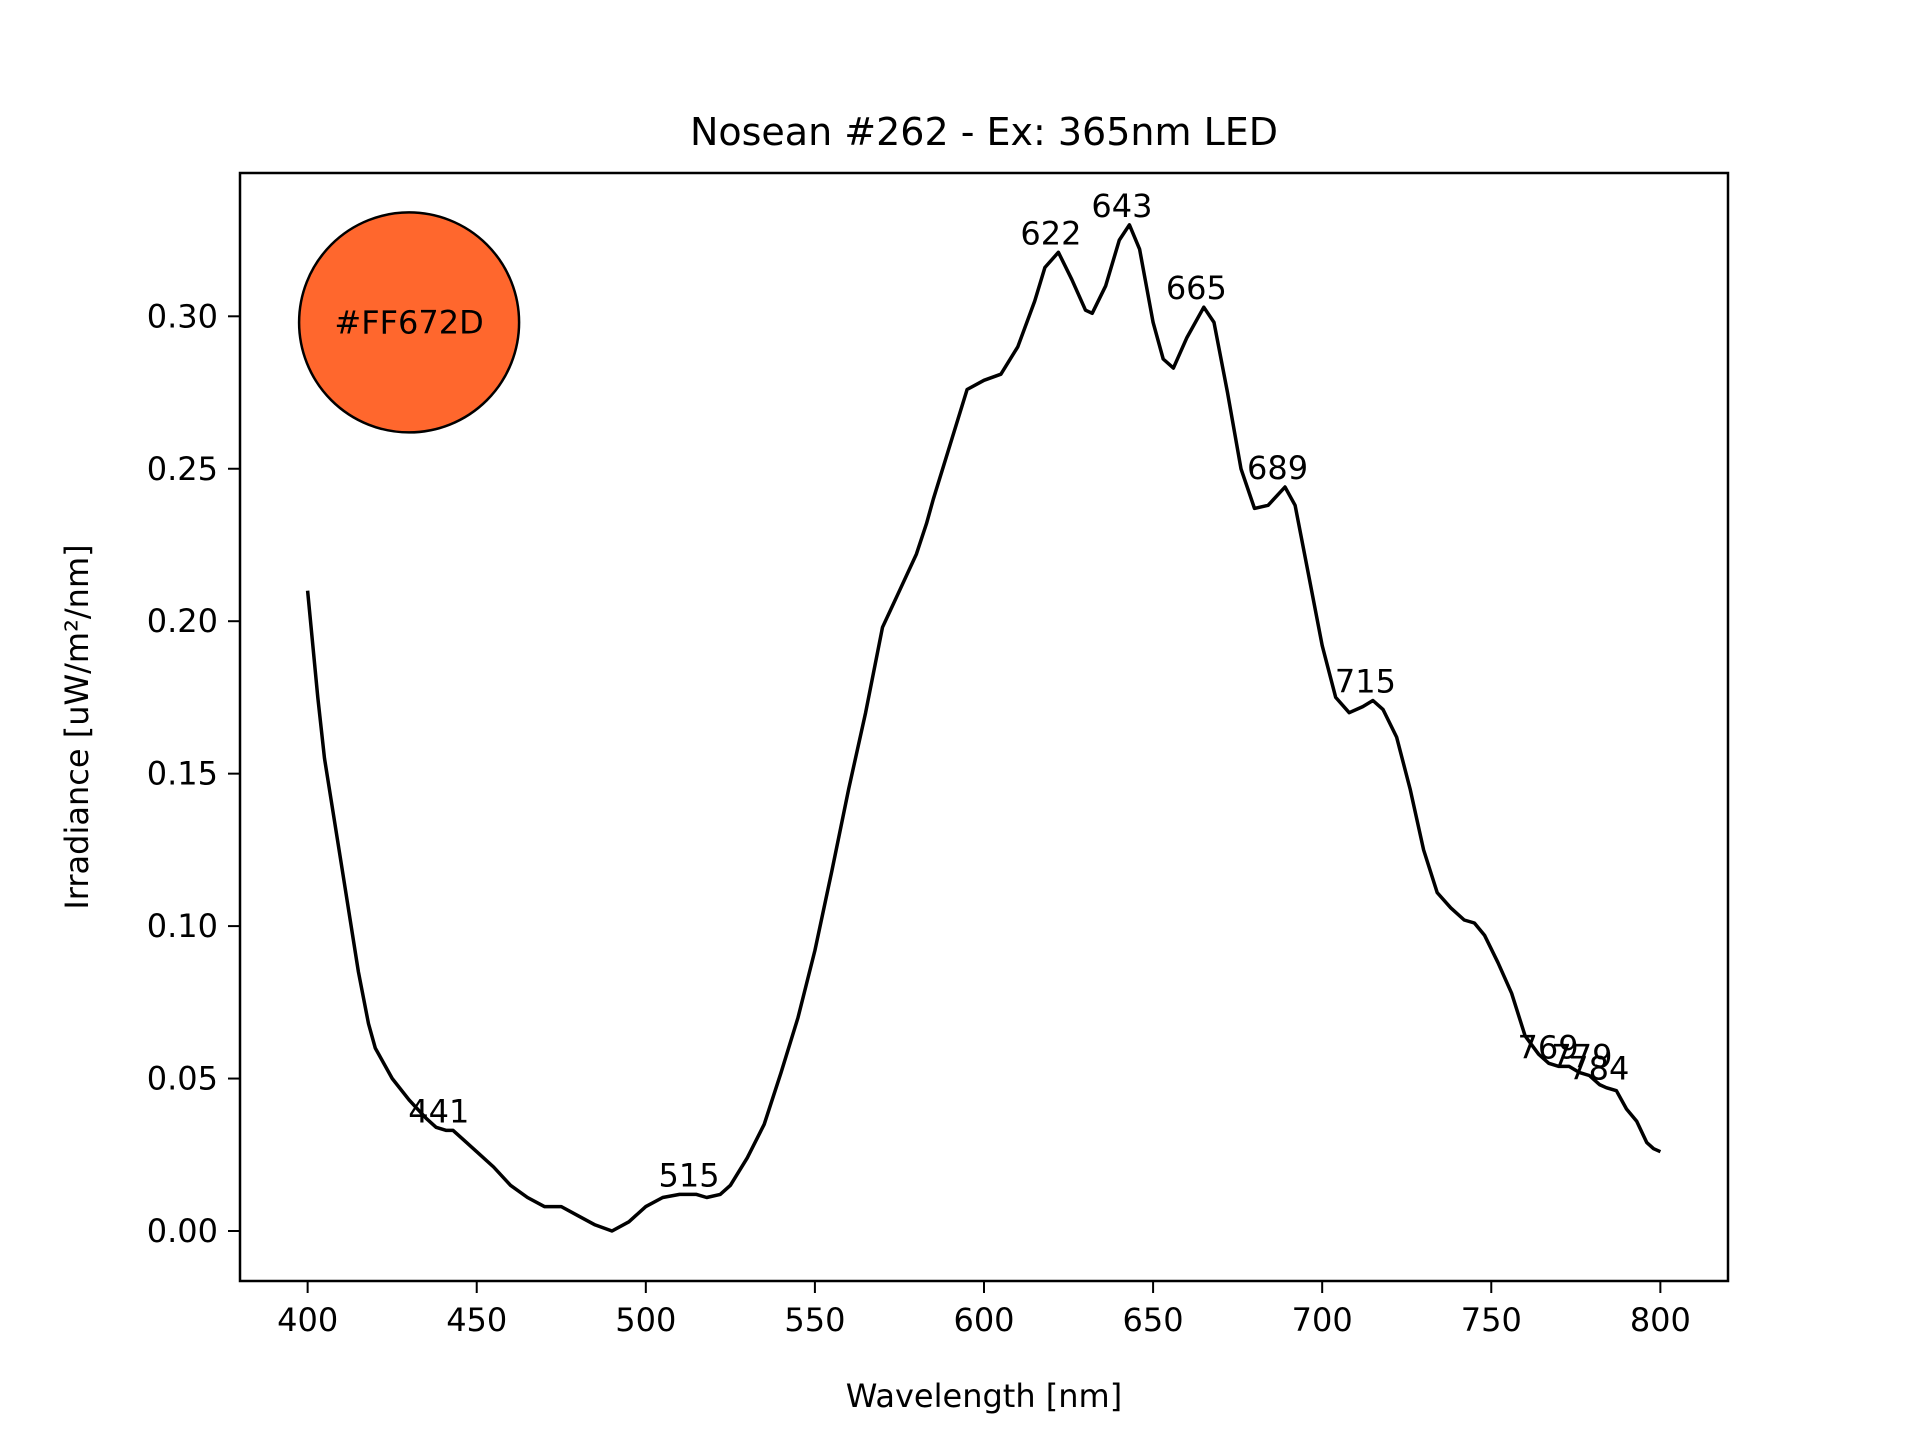 The height and width of the screenshot is (1440, 1920). Describe the element at coordinates (1598, 1069) in the screenshot. I see `peak-label: 784` at that location.